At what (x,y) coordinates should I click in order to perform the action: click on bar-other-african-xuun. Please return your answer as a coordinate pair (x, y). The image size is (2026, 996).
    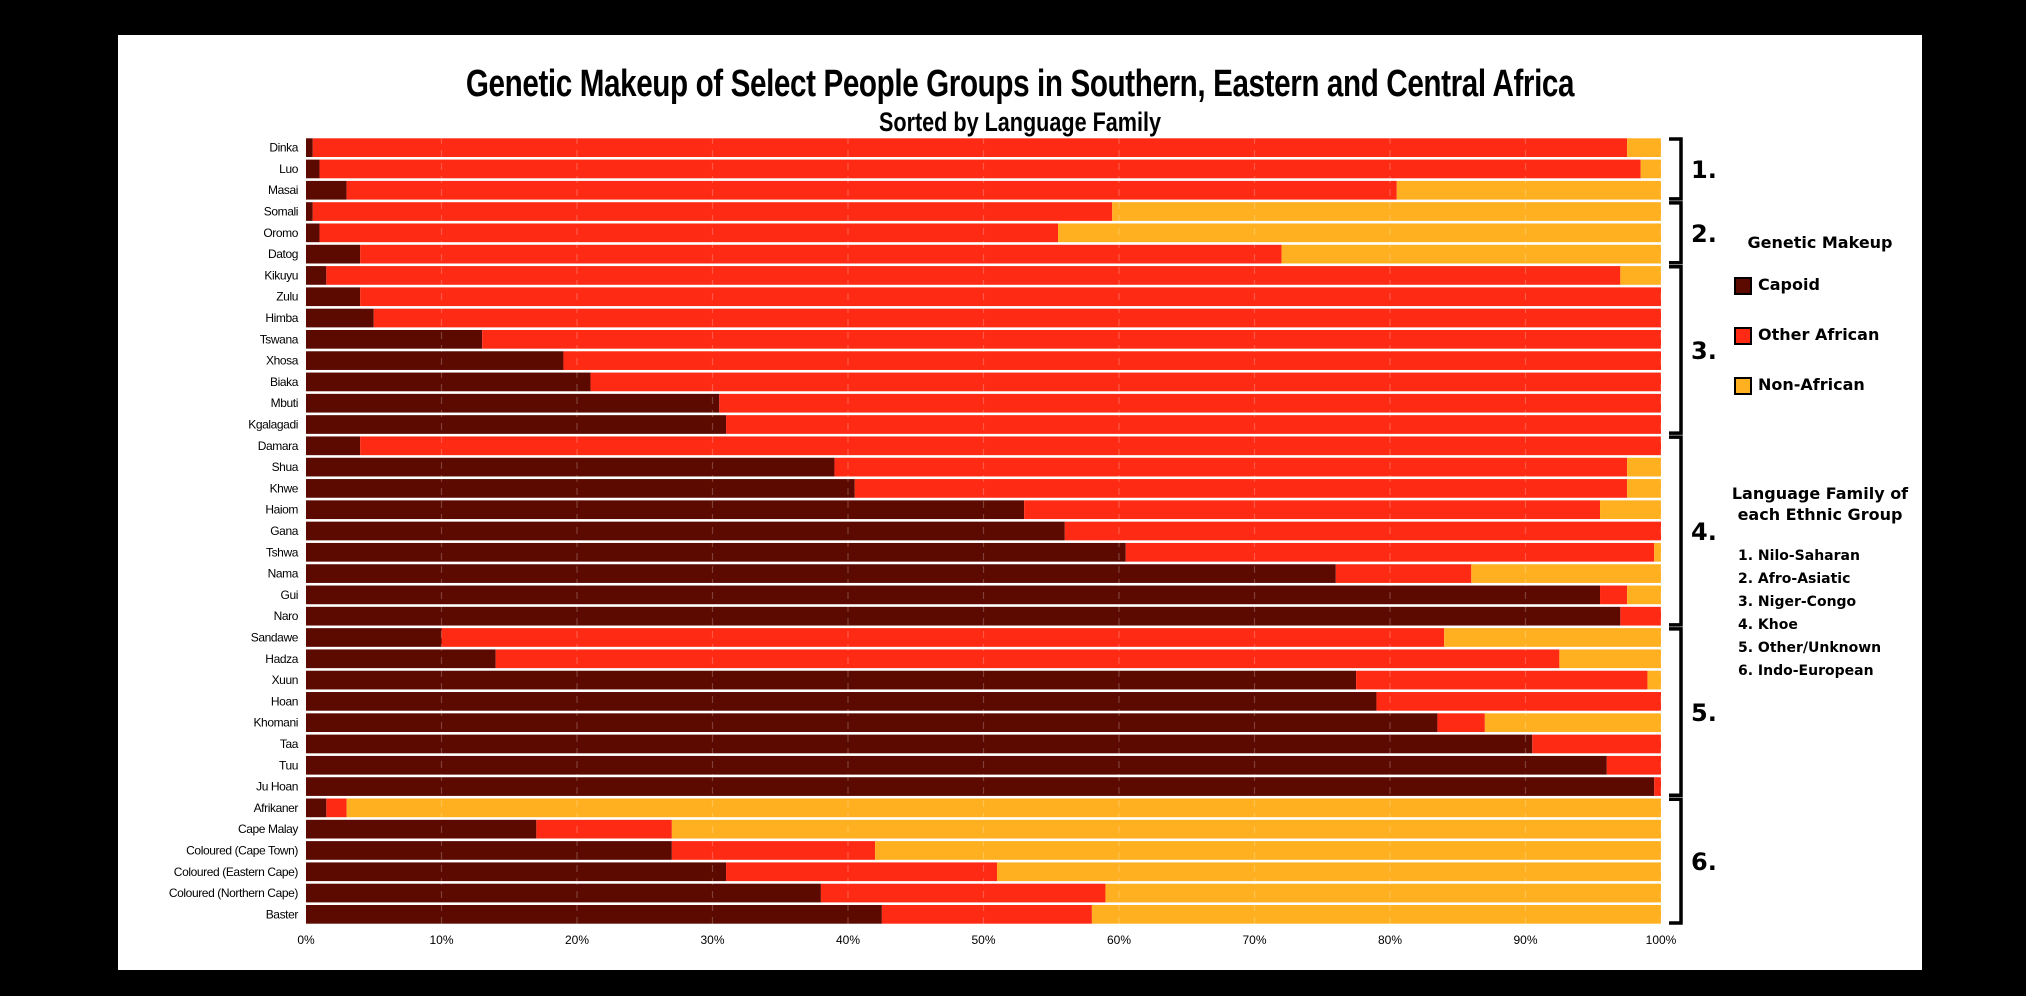
    Looking at the image, I should click on (1502, 680).